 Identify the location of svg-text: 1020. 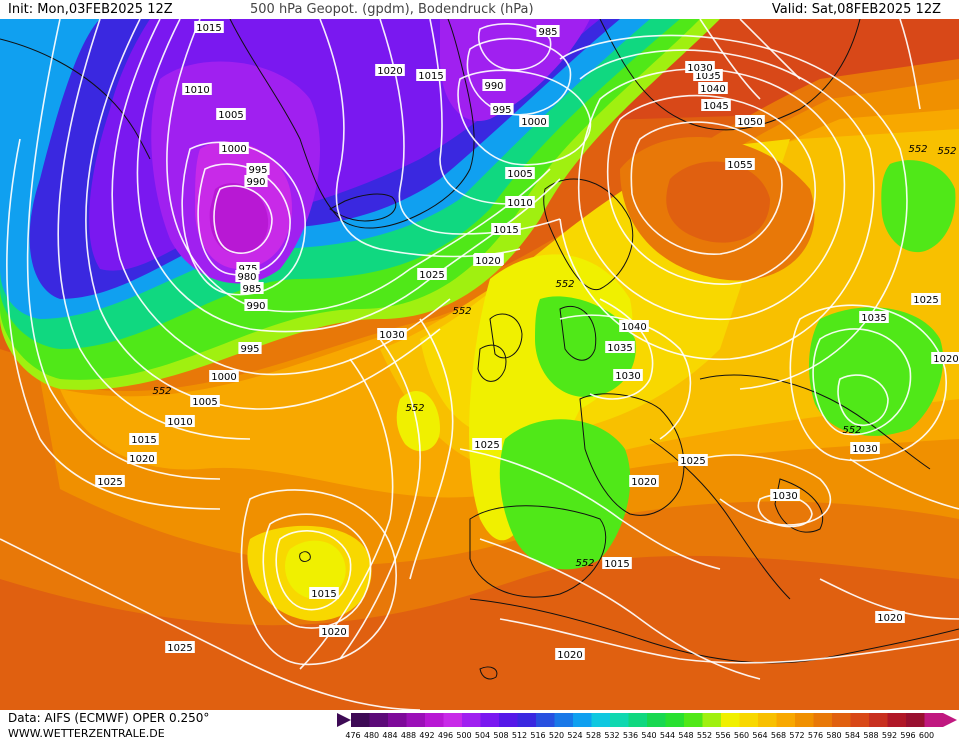
(945, 359).